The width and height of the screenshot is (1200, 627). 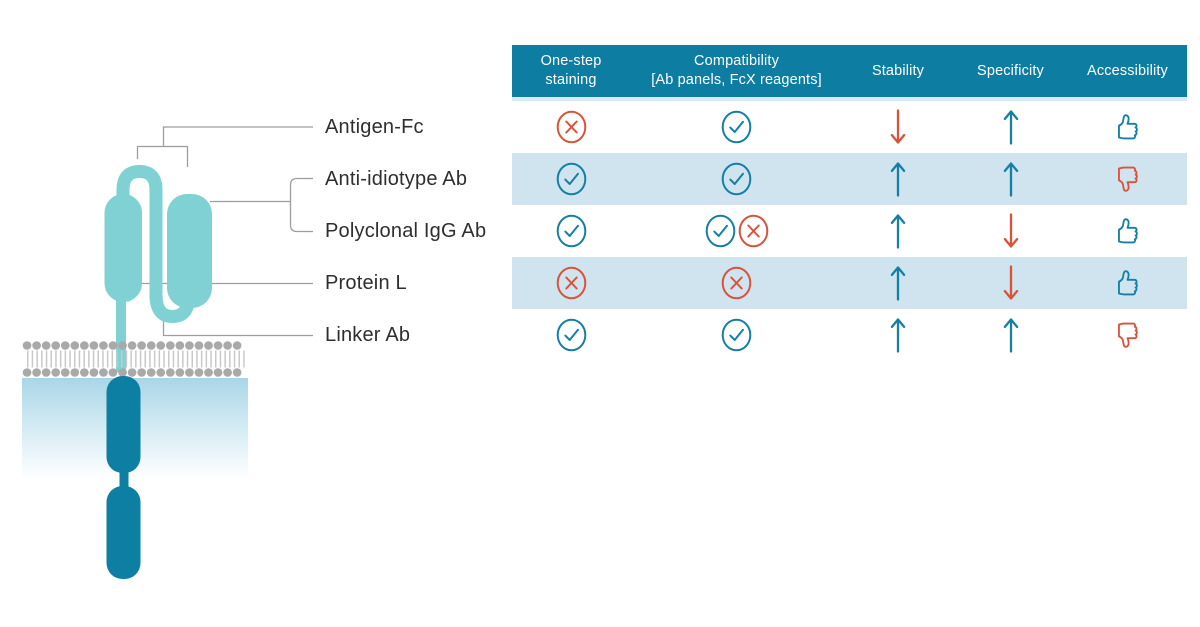 What do you see at coordinates (237, 136) in the screenshot?
I see `antigen-fc-connector` at bounding box center [237, 136].